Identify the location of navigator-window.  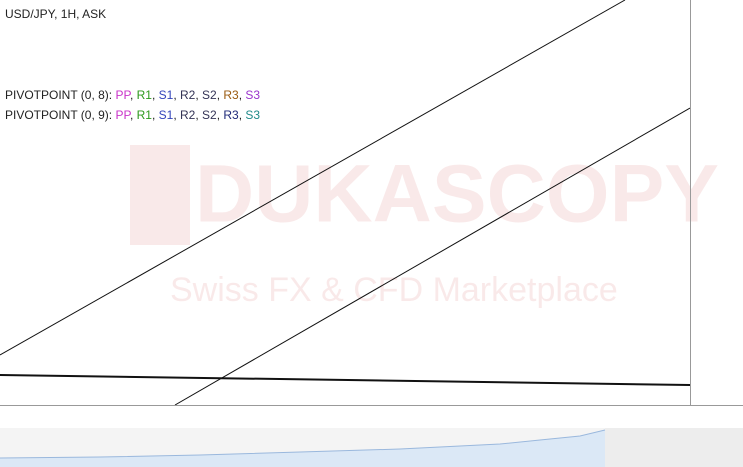
(674, 447).